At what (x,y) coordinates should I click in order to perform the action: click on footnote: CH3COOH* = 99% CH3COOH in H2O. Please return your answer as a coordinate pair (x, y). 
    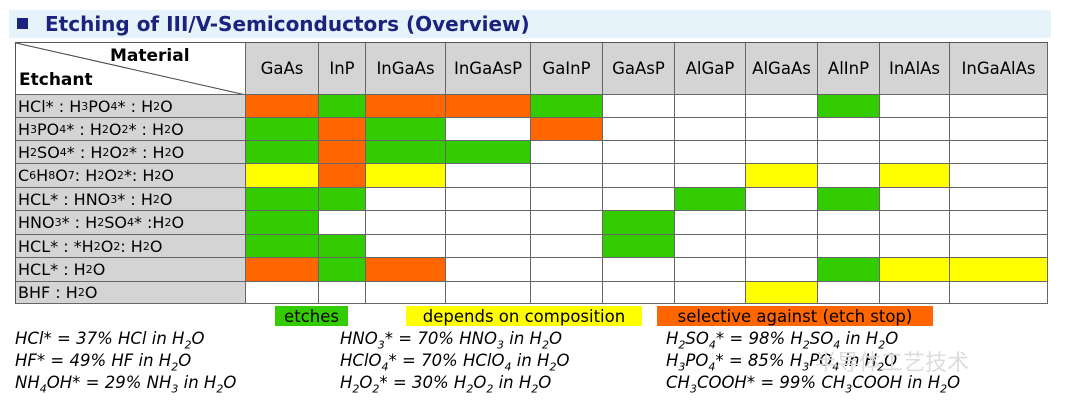
    Looking at the image, I should click on (813, 384).